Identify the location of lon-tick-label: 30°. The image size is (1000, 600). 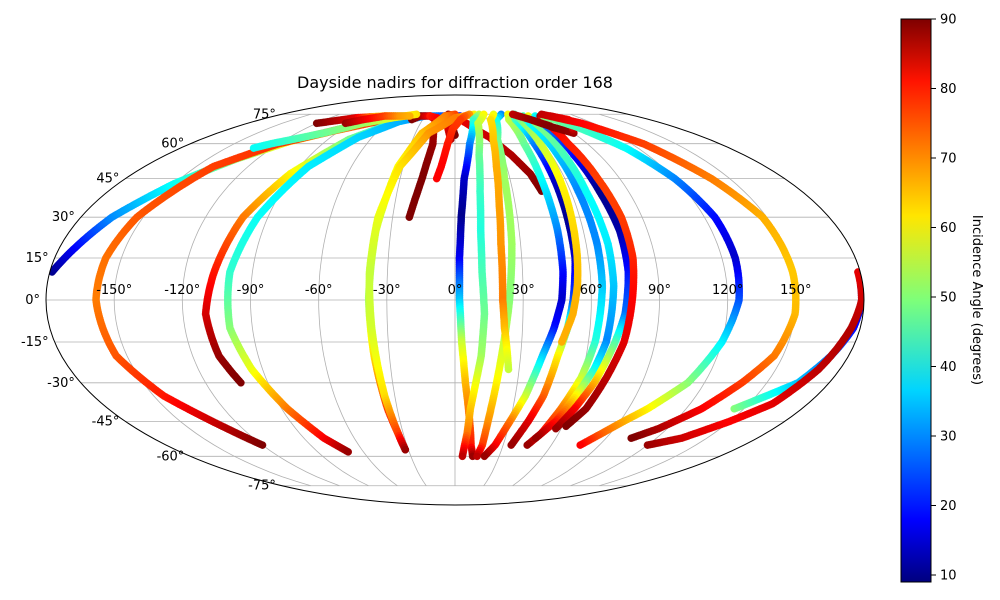
(523, 290).